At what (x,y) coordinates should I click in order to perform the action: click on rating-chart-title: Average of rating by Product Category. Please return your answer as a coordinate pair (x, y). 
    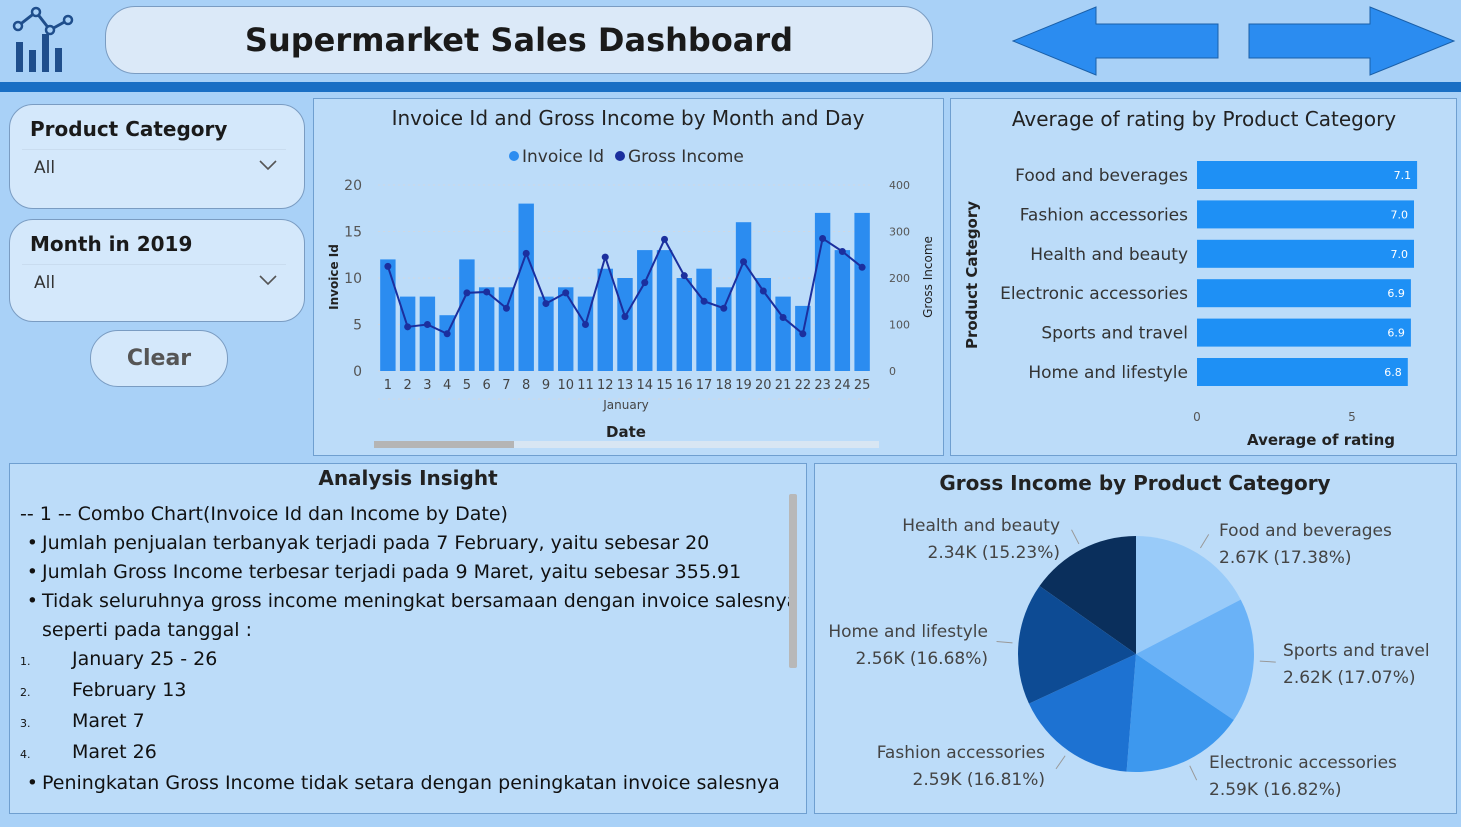
    Looking at the image, I should click on (1204, 119).